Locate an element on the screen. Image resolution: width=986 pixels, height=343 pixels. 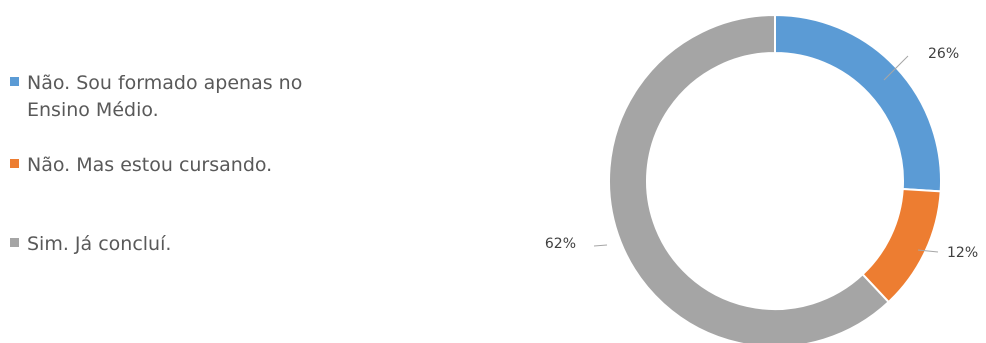
legend-label-cursando: Não. Mas estou cursando. is located at coordinates (150, 165).